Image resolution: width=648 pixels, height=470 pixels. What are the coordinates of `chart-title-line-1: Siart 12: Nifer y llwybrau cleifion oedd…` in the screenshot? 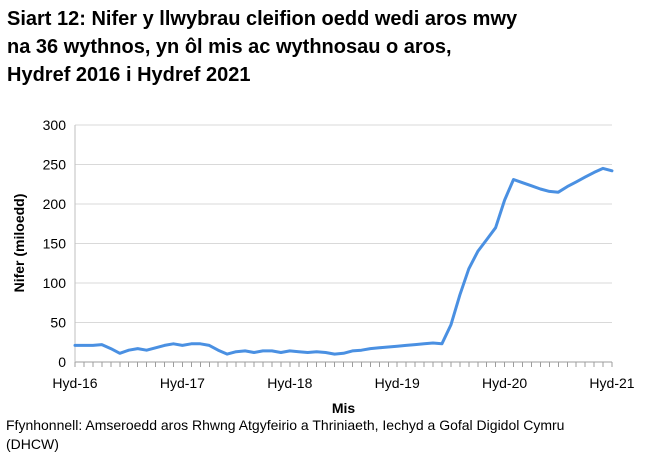 It's located at (262, 19).